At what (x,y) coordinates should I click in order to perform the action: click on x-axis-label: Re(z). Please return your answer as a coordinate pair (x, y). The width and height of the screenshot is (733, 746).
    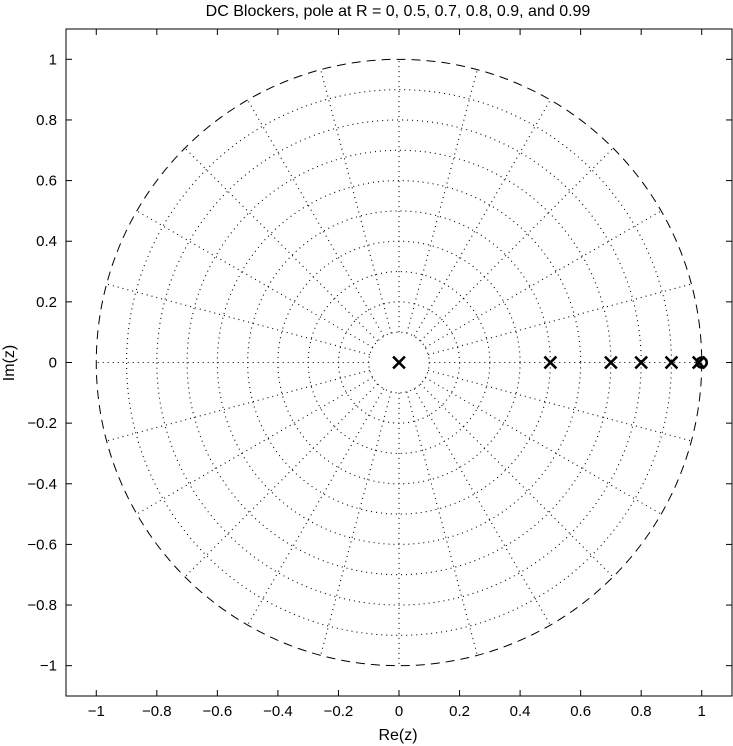
    Looking at the image, I should click on (397, 735).